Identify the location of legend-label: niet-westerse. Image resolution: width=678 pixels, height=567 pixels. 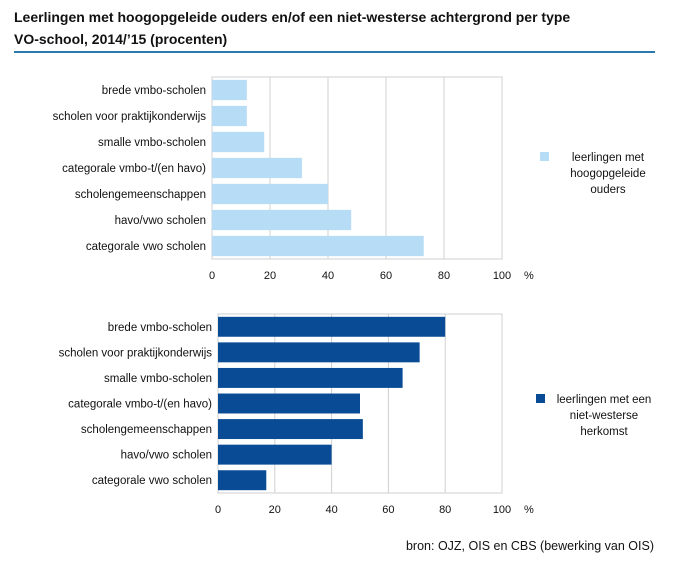
(604, 416).